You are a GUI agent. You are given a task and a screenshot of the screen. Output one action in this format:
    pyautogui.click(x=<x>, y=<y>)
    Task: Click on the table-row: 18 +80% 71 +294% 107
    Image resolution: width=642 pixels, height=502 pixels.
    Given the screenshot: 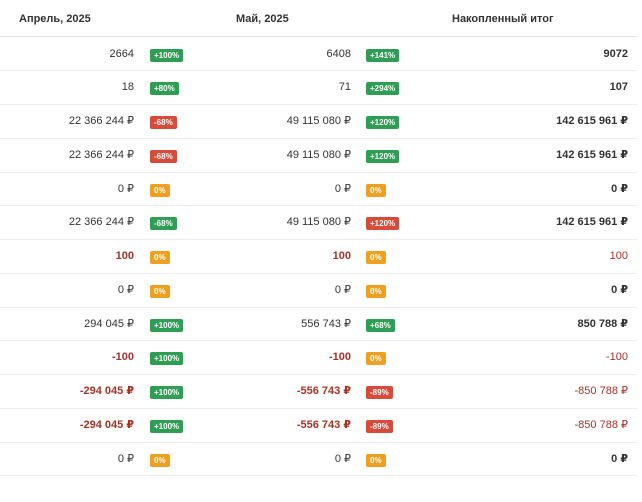 What is the action you would take?
    pyautogui.click(x=318, y=88)
    